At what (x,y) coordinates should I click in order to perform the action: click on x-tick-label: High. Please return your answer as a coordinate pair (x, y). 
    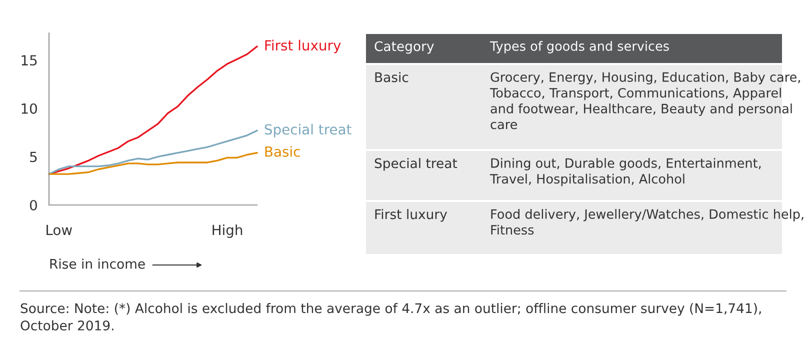
    Looking at the image, I should click on (227, 231).